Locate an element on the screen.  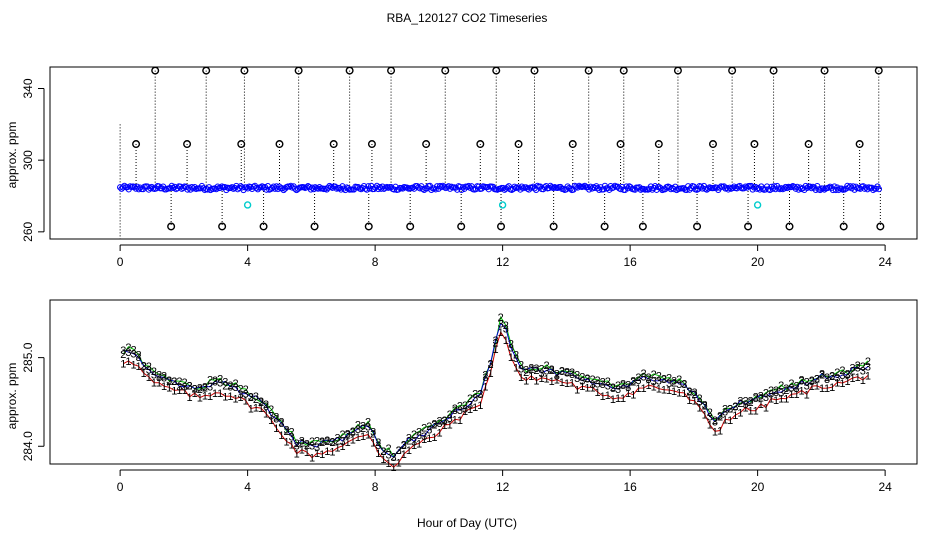
flagged-point is located at coordinates (247, 205).